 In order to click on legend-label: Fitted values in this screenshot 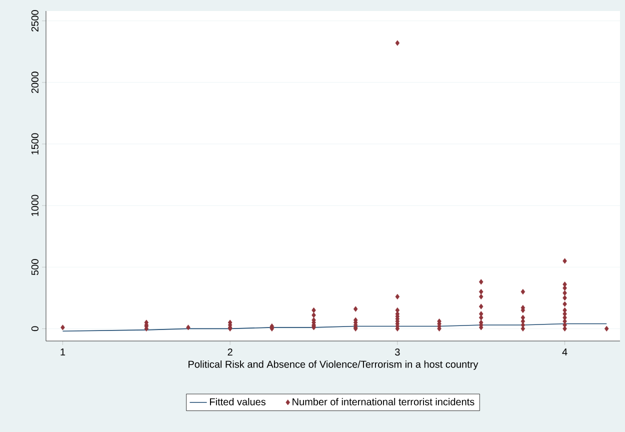, I will do `click(238, 402)`.